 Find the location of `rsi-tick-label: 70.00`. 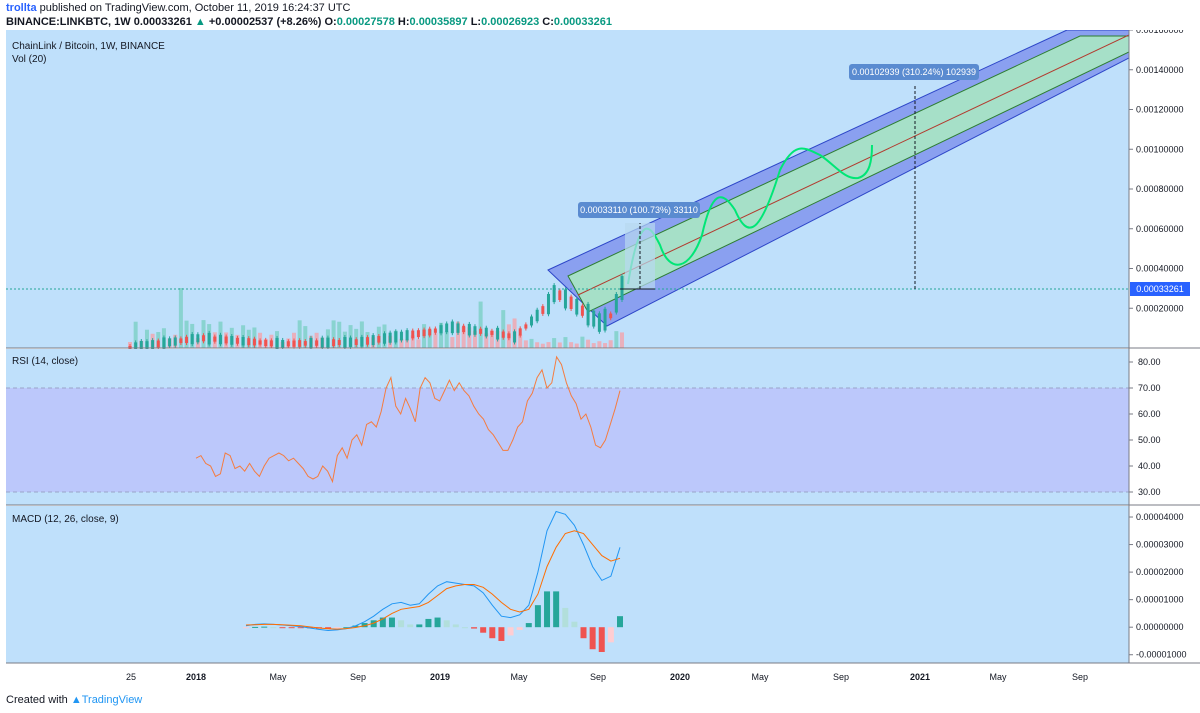

rsi-tick-label: 70.00 is located at coordinates (1149, 388).